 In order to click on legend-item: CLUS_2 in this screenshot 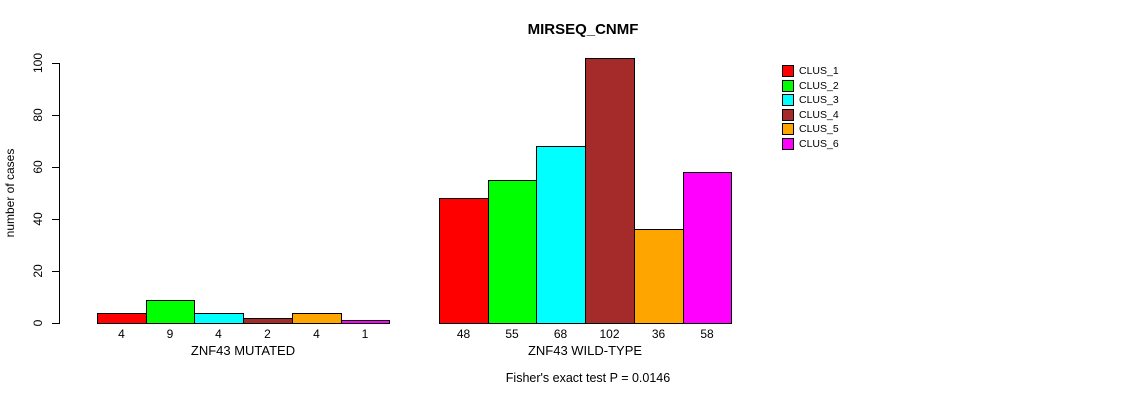, I will do `click(810, 86)`.